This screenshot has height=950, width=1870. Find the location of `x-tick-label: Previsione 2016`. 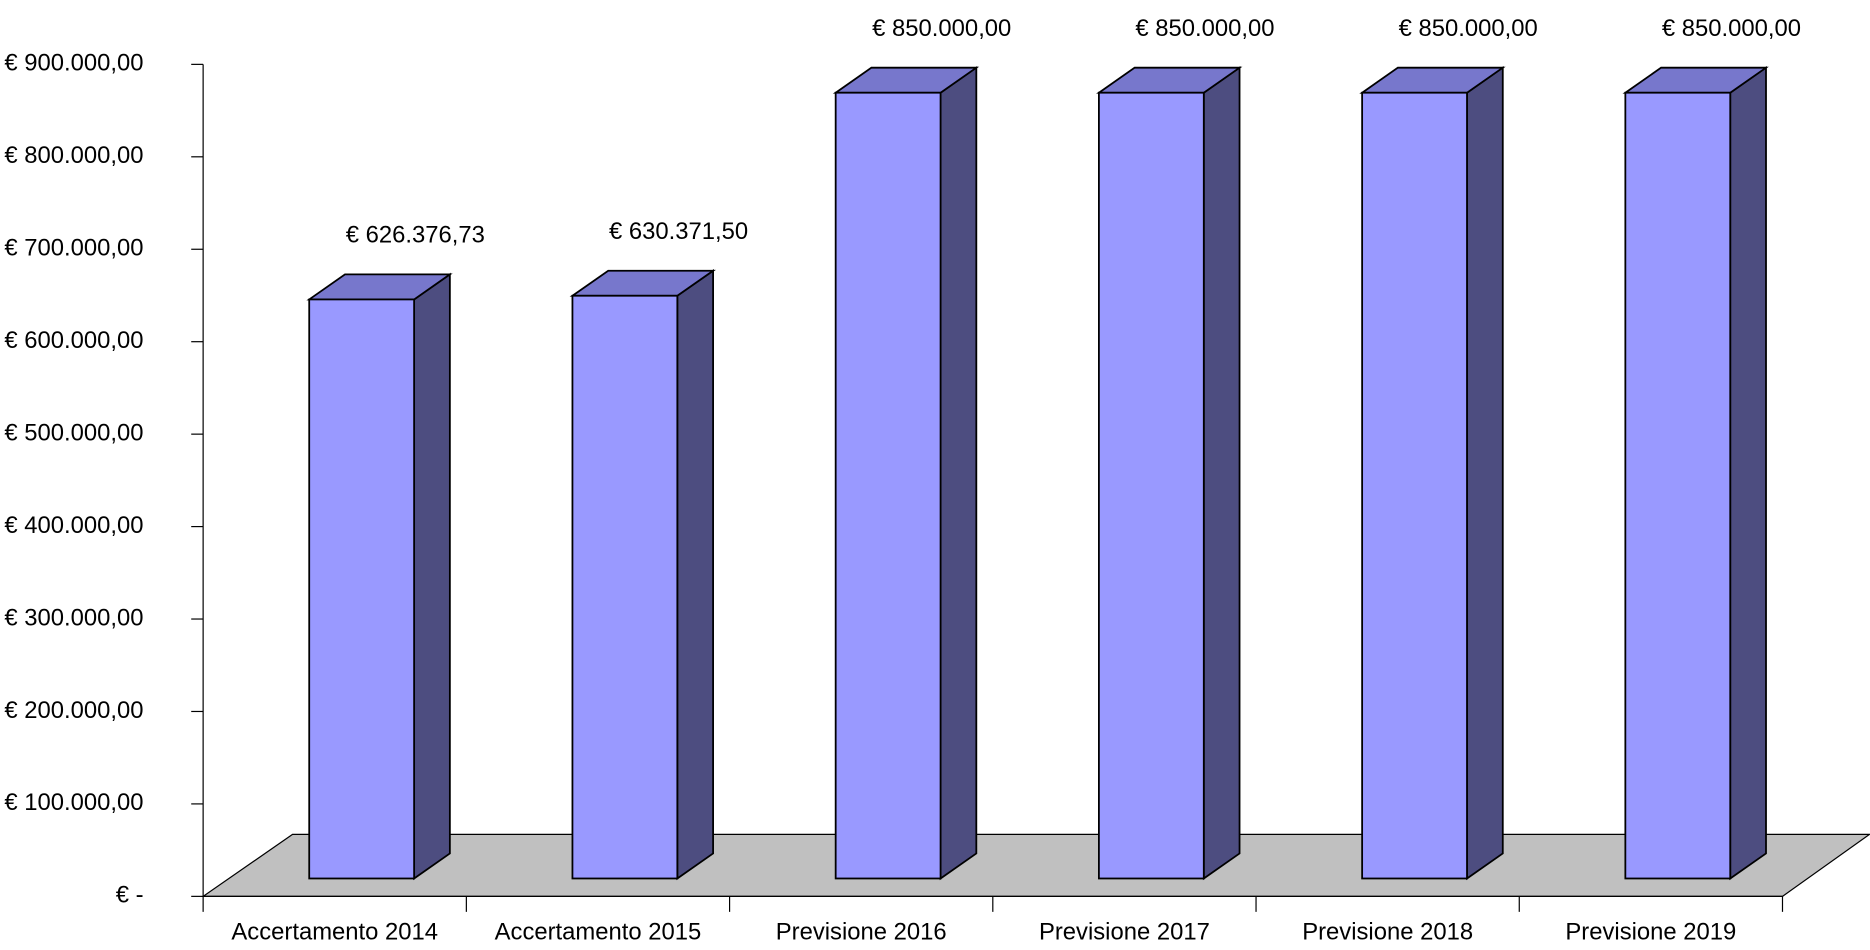

x-tick-label: Previsione 2016 is located at coordinates (861, 932).